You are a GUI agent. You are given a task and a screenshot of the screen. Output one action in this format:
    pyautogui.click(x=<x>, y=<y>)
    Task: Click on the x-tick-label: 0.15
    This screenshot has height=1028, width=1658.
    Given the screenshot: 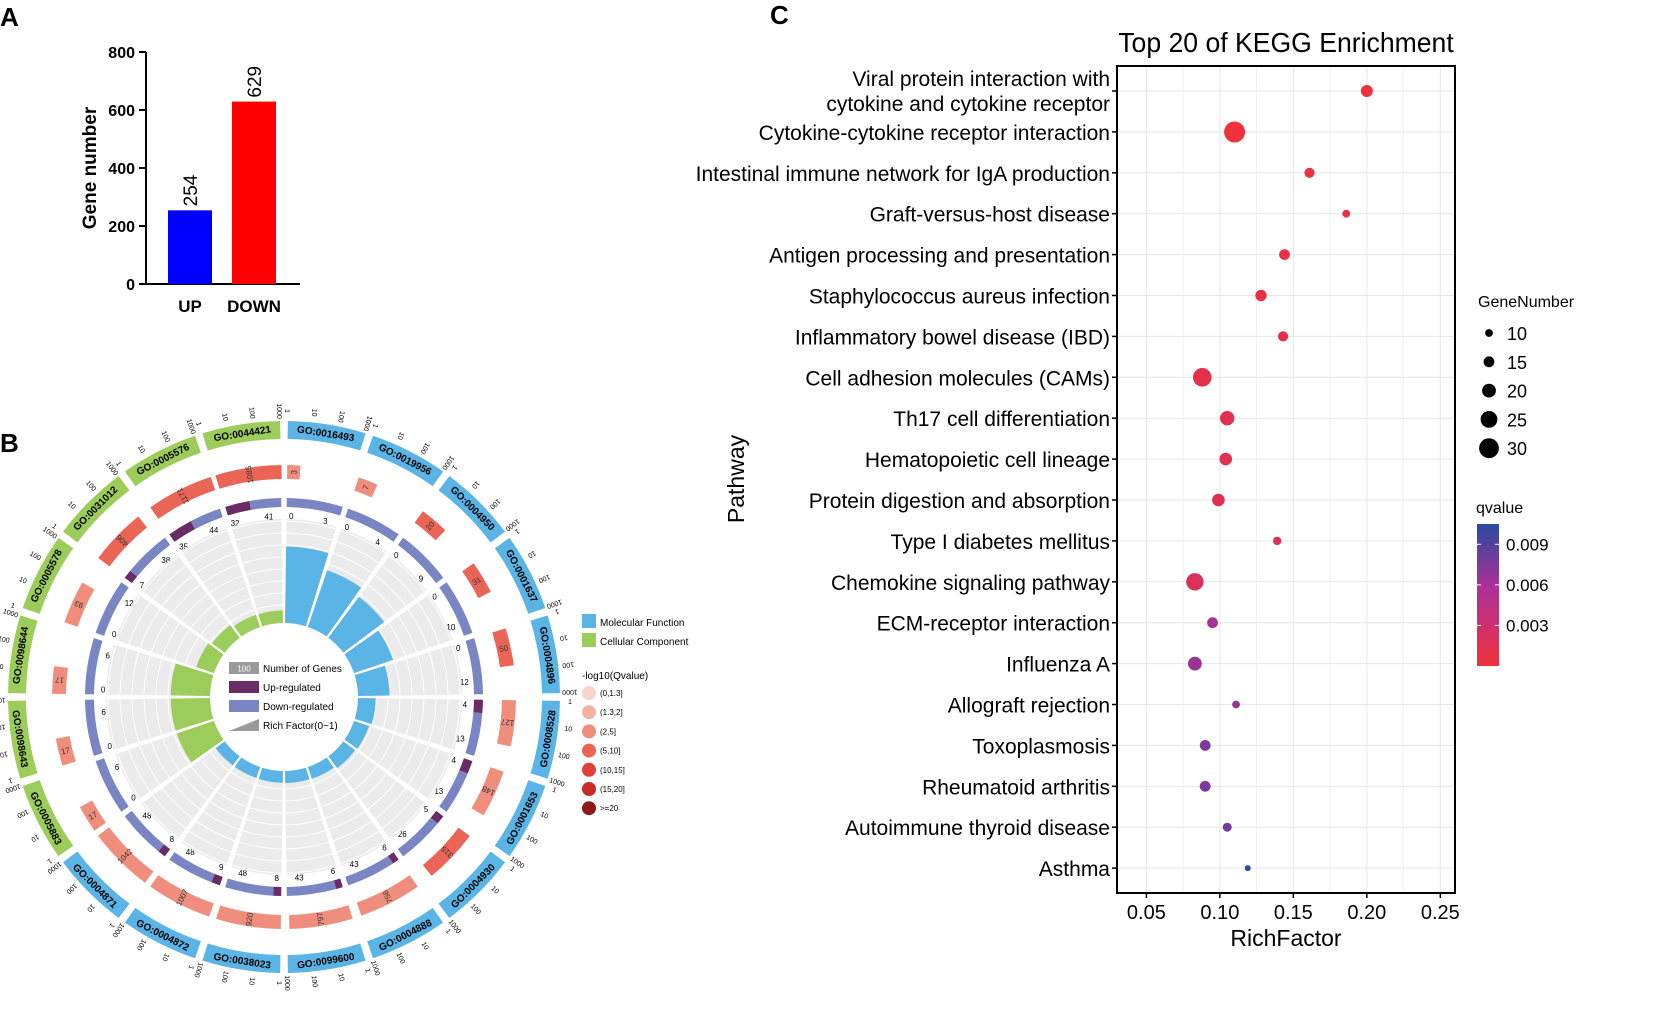 What is the action you would take?
    pyautogui.click(x=1293, y=913)
    